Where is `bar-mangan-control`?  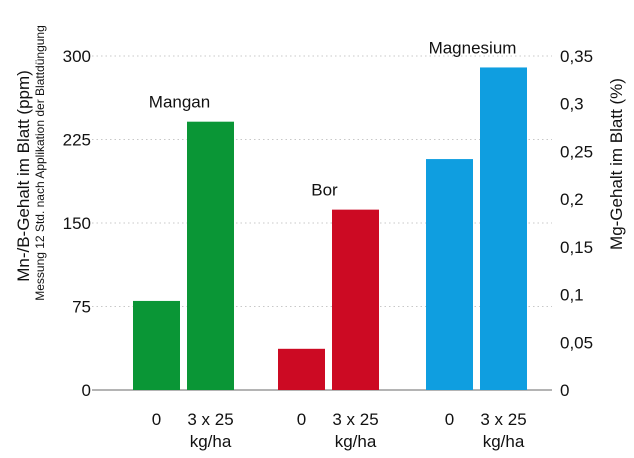 bar-mangan-control is located at coordinates (156, 345).